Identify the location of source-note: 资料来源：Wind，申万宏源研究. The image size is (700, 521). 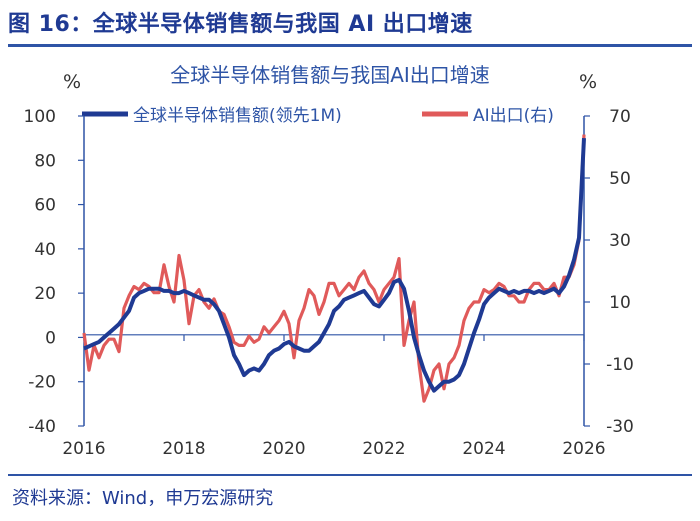
(143, 498).